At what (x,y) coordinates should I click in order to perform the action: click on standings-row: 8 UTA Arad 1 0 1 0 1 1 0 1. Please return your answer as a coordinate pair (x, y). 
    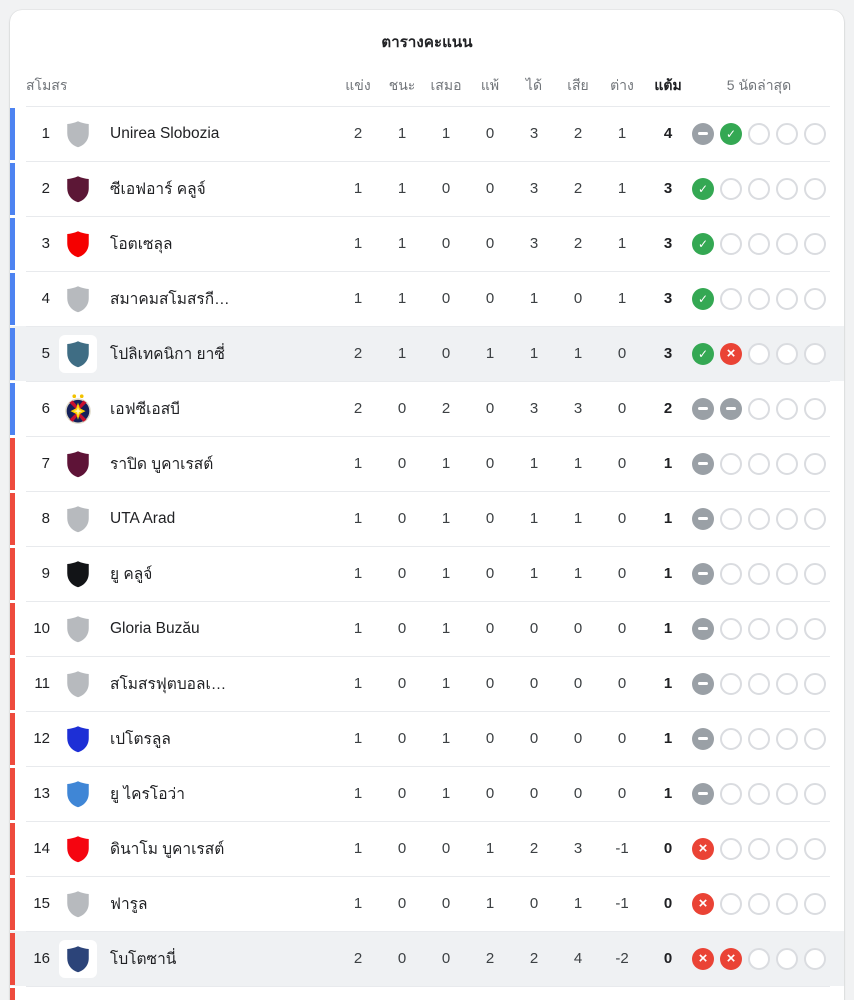
    Looking at the image, I should click on (427, 518).